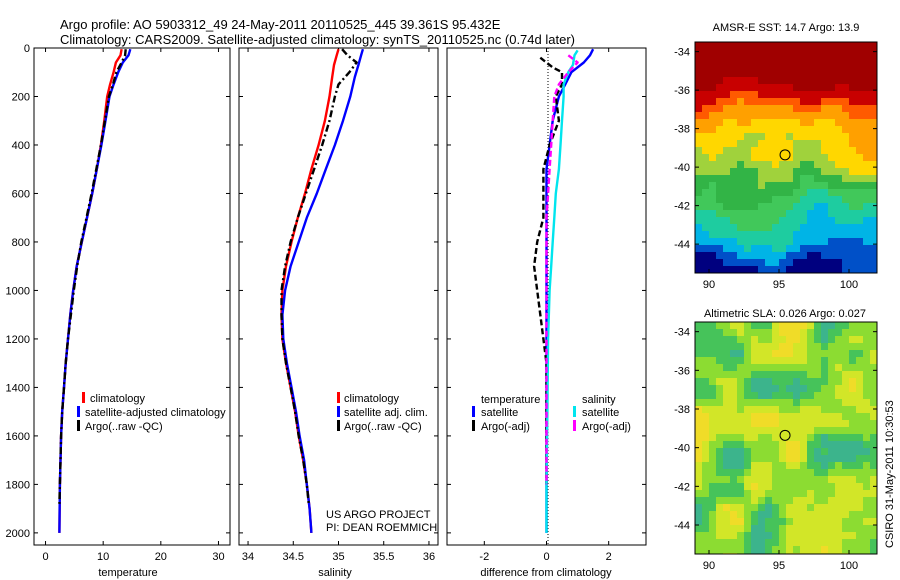 This screenshot has width=900, height=580. What do you see at coordinates (510, 400) in the screenshot?
I see `legend-header-temperature: temperature` at bounding box center [510, 400].